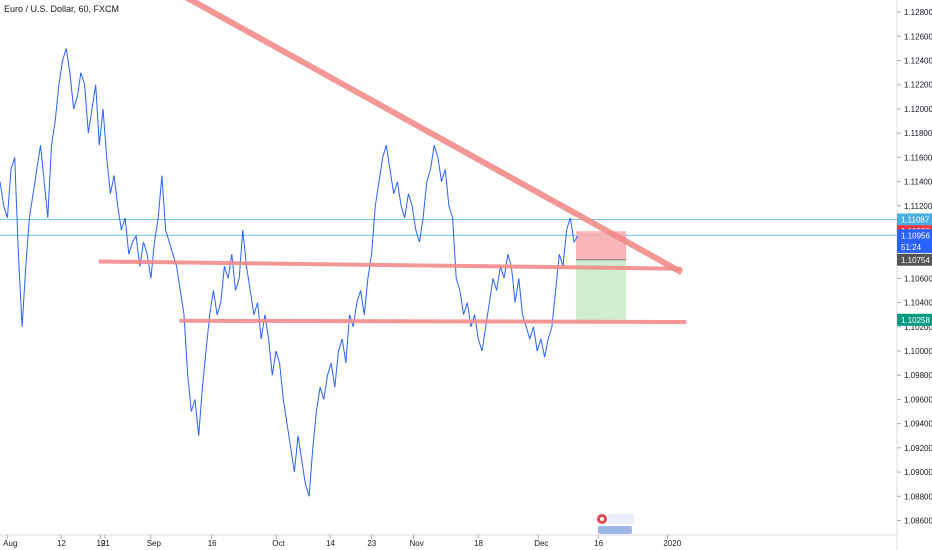 Image resolution: width=932 pixels, height=550 pixels. Describe the element at coordinates (918, 182) in the screenshot. I see `y-tick-label: 1.11400` at that location.